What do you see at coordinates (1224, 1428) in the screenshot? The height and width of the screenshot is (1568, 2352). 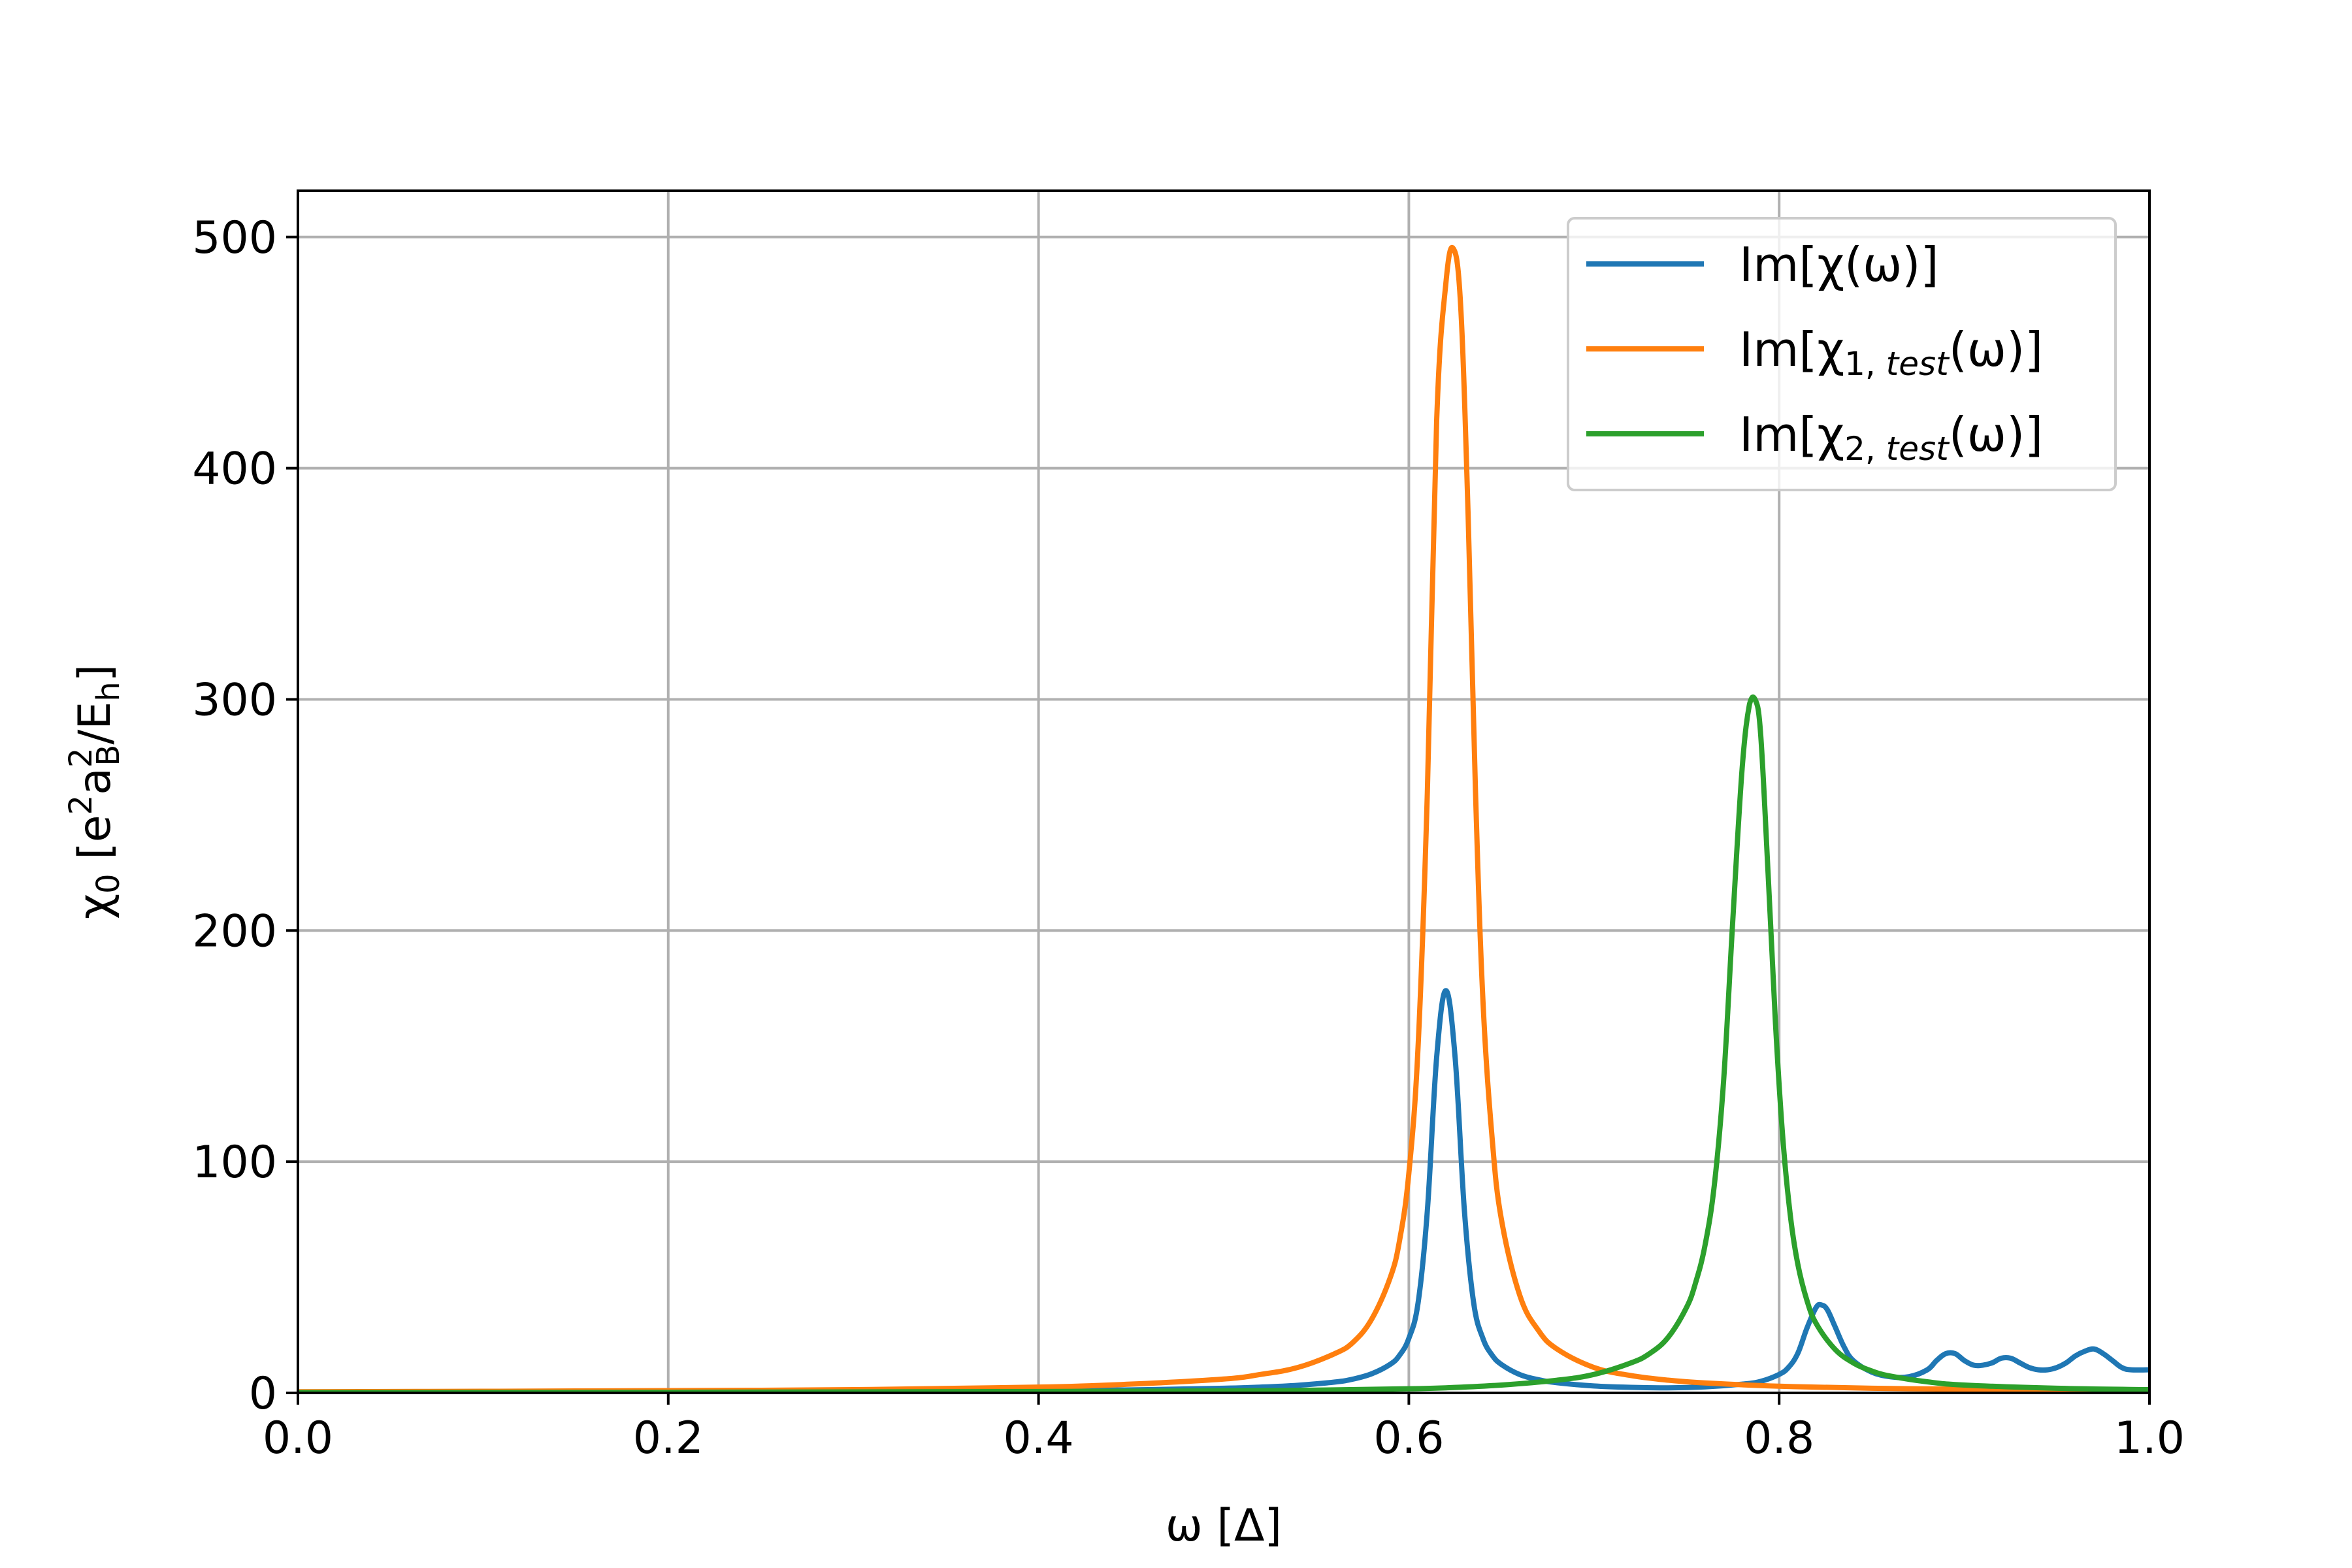 I see `x-axis: 0.0 0.2 0.4 0.6 0.8 1.0` at bounding box center [1224, 1428].